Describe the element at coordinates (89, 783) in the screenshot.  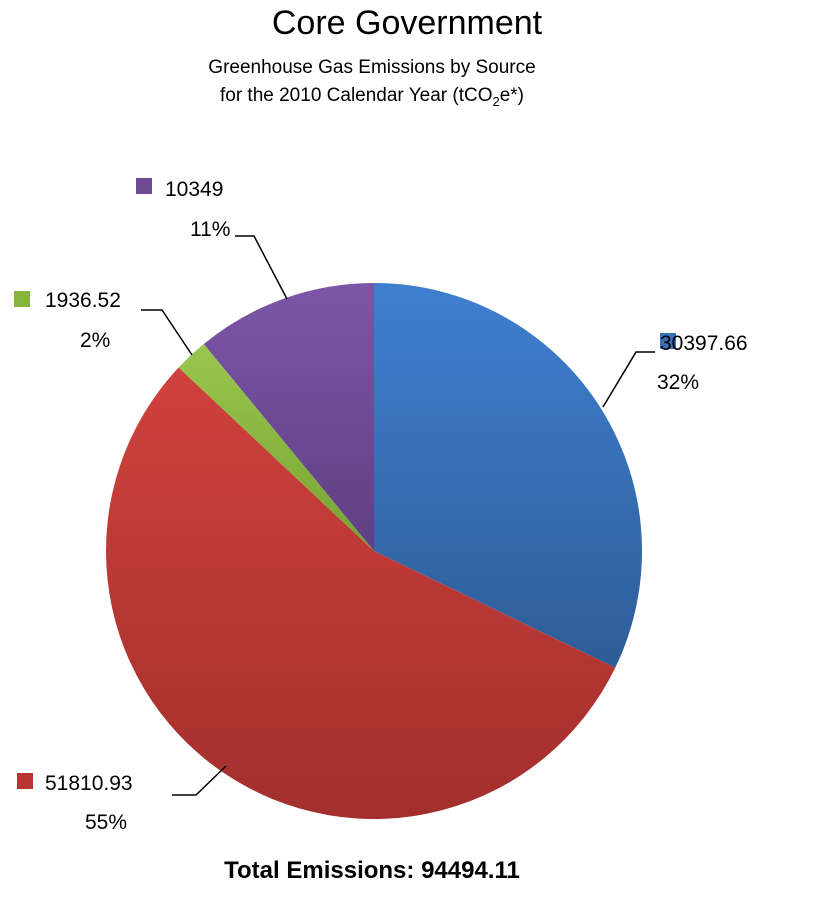
I see `value-label: 51810.93` at that location.